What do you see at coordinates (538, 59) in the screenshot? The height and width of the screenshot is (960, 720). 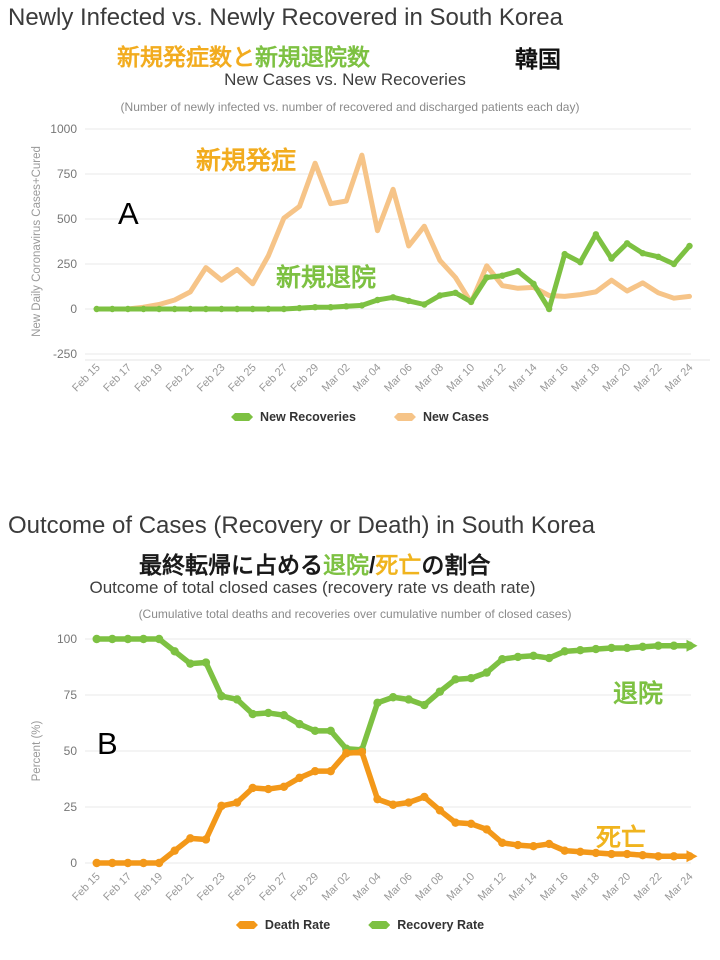 I see `chart-a-corner-label: 韓国` at bounding box center [538, 59].